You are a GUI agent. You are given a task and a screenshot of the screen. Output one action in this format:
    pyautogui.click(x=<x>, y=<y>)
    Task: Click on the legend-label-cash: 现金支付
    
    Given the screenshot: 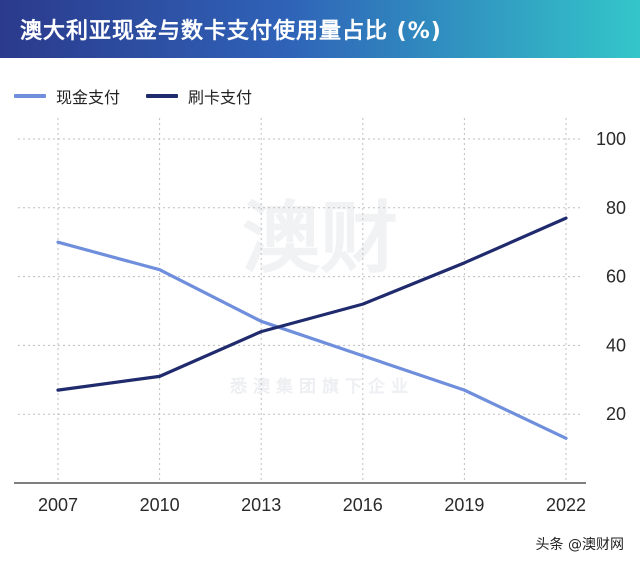 What is the action you would take?
    pyautogui.click(x=88, y=97)
    